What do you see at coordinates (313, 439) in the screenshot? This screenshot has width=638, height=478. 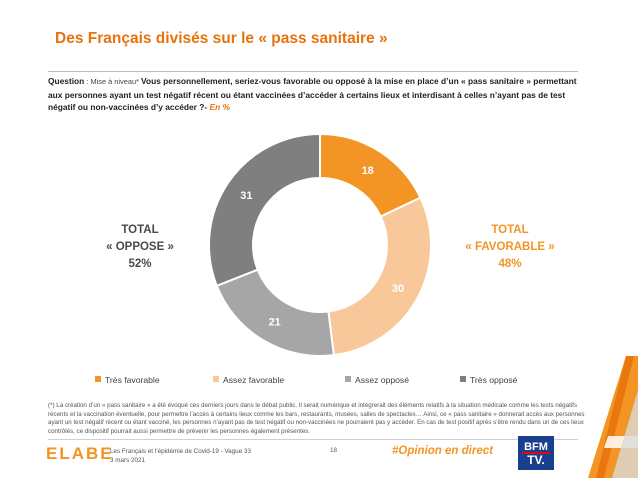 I see `footer-divider` at bounding box center [313, 439].